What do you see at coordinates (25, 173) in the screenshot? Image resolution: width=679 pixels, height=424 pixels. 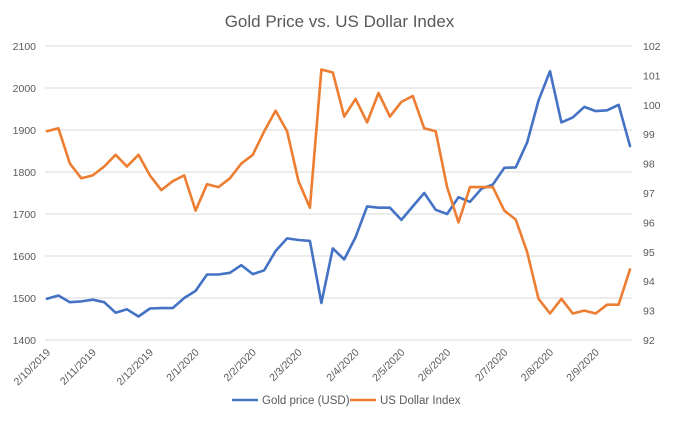 I see `left-tick-label: 1800` at bounding box center [25, 173].